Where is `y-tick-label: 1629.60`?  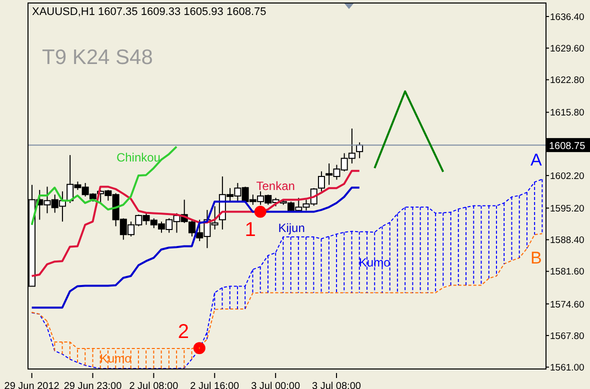 y-tick-label: 1629.60 is located at coordinates (567, 48).